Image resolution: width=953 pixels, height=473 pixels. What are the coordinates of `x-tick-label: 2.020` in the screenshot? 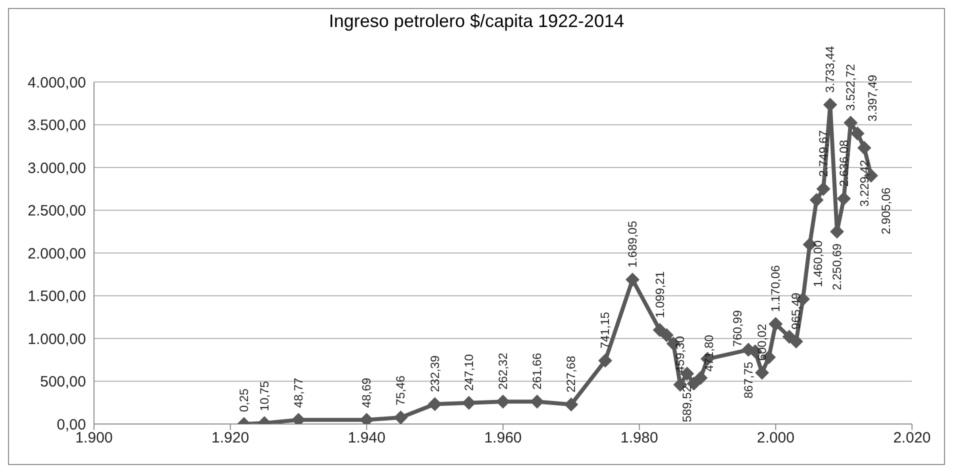 It's located at (912, 438).